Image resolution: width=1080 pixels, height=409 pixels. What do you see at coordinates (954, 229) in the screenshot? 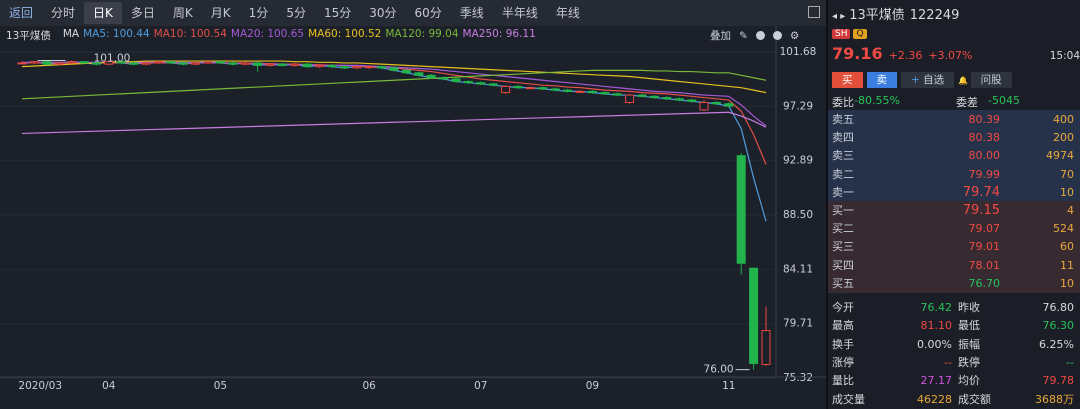
I see `bid-row: 买二 79.07 524` at bounding box center [954, 229].